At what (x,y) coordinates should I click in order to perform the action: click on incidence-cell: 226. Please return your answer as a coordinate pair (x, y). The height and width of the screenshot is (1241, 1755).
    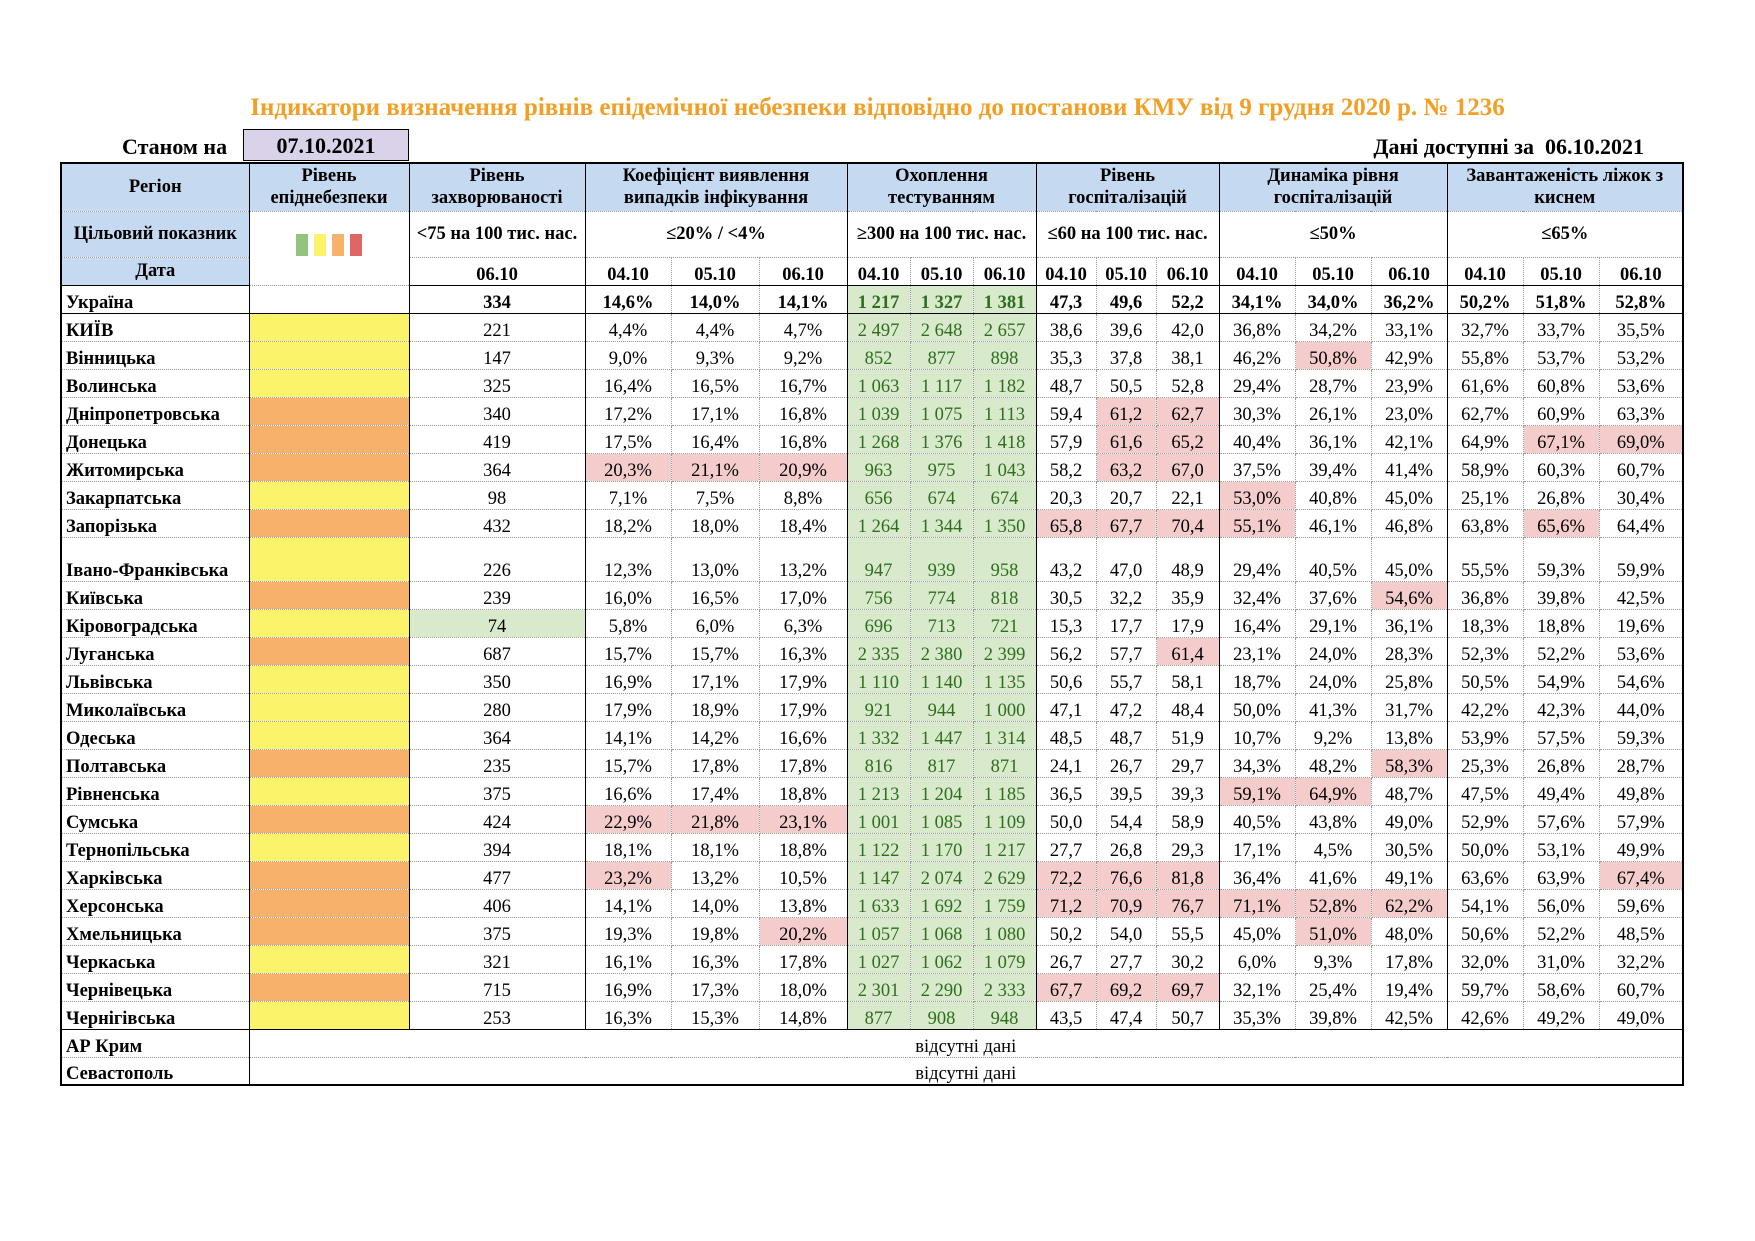
    Looking at the image, I should click on (497, 559).